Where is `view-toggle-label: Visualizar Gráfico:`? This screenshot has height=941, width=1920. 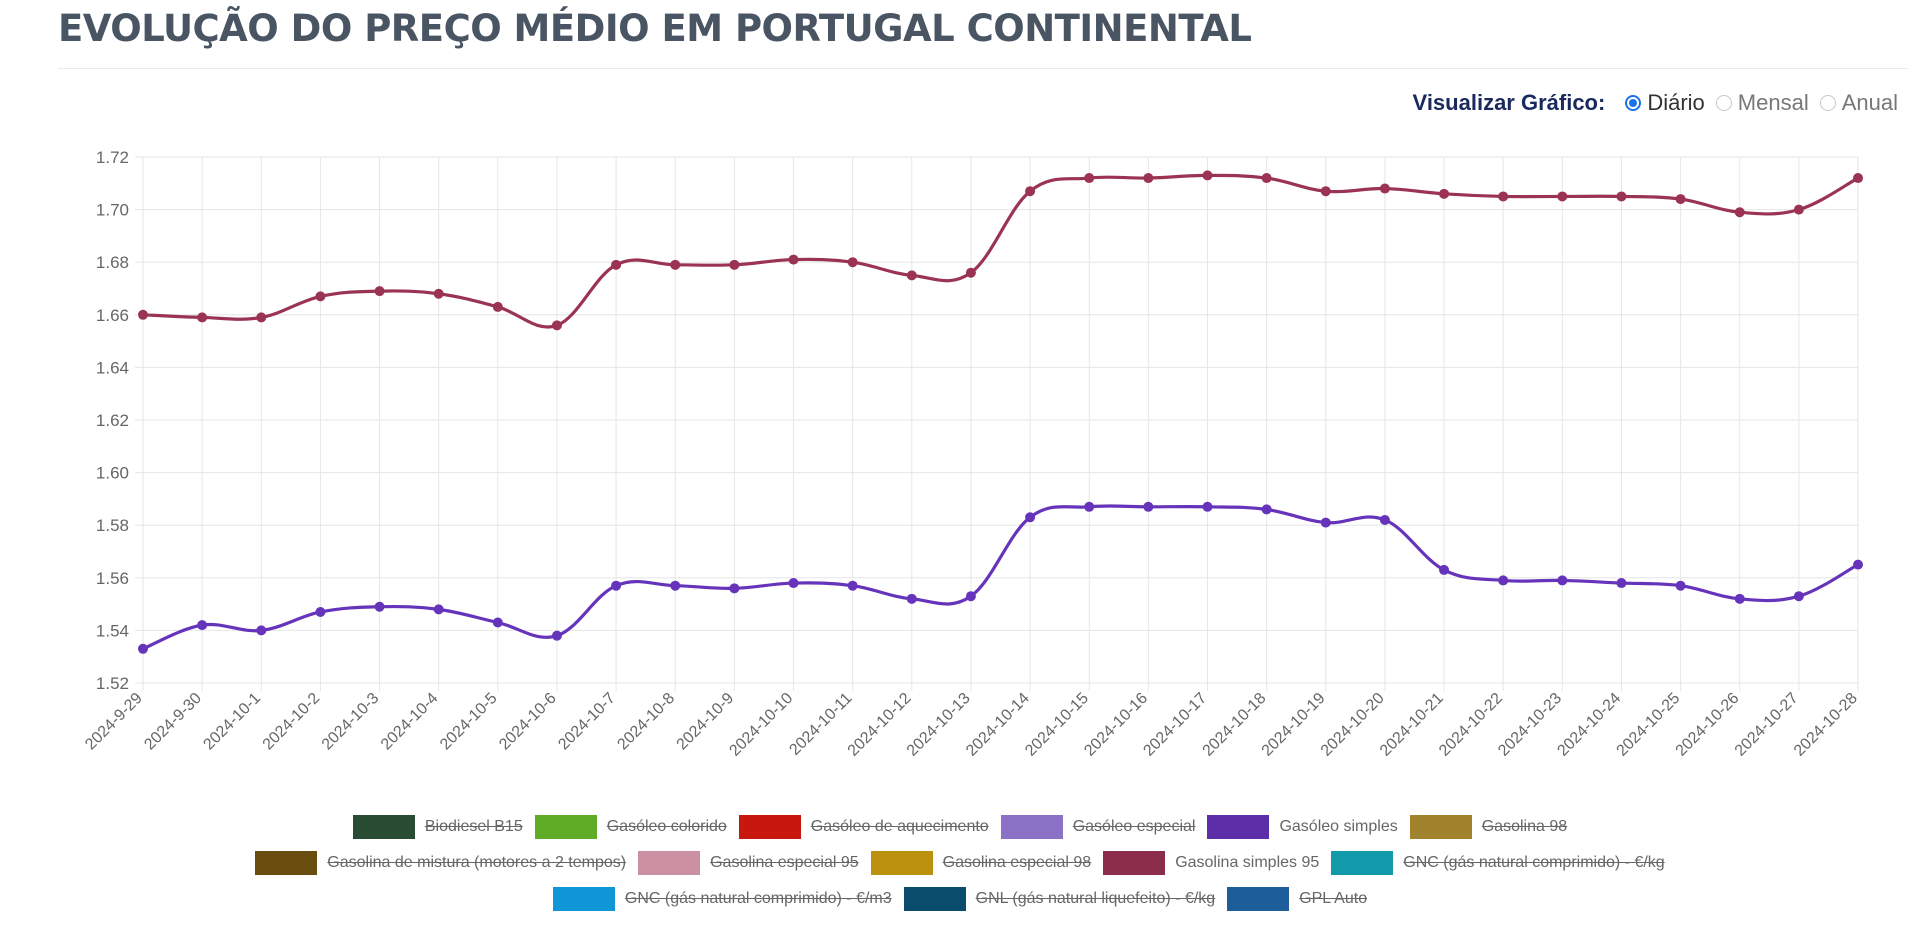
view-toggle-label: Visualizar Gráfico: is located at coordinates (1509, 102).